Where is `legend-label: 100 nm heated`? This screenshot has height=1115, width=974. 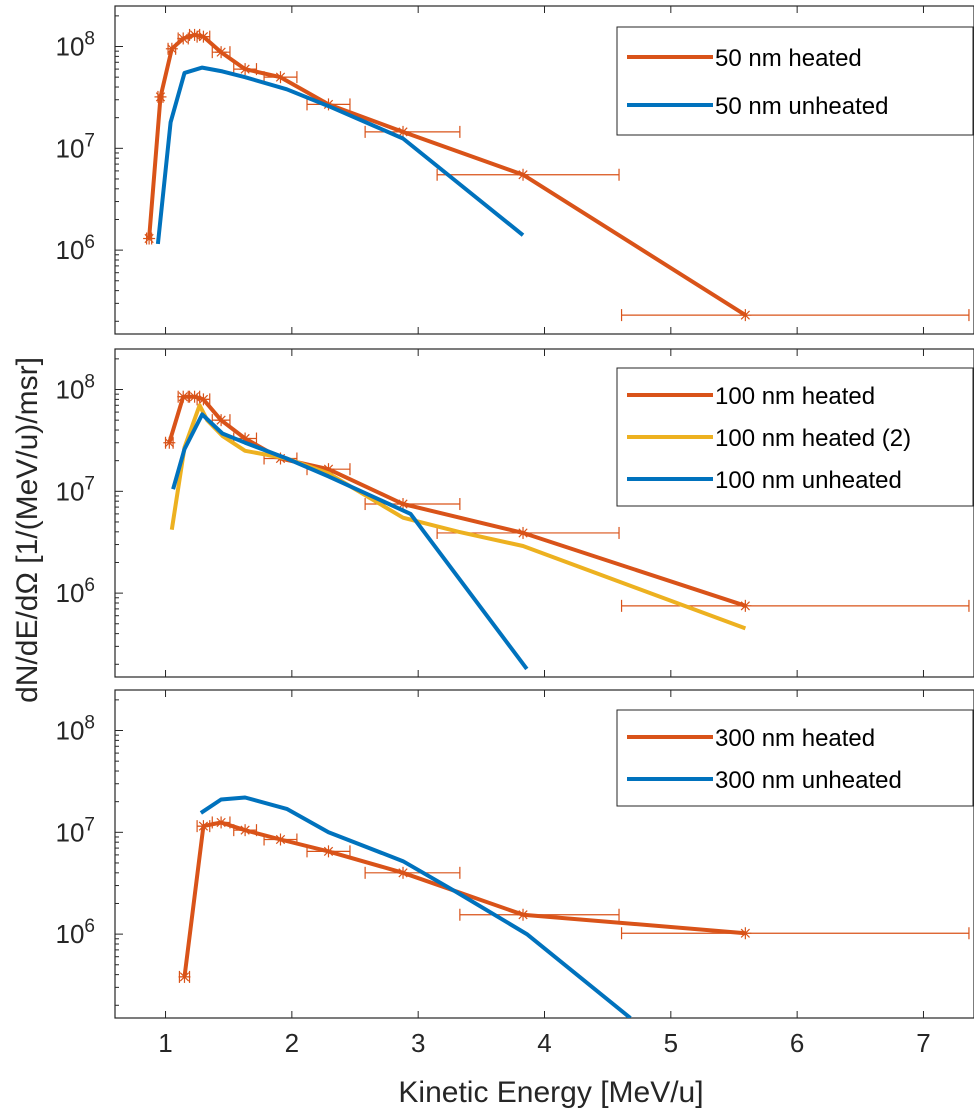
legend-label: 100 nm heated is located at coordinates (795, 396).